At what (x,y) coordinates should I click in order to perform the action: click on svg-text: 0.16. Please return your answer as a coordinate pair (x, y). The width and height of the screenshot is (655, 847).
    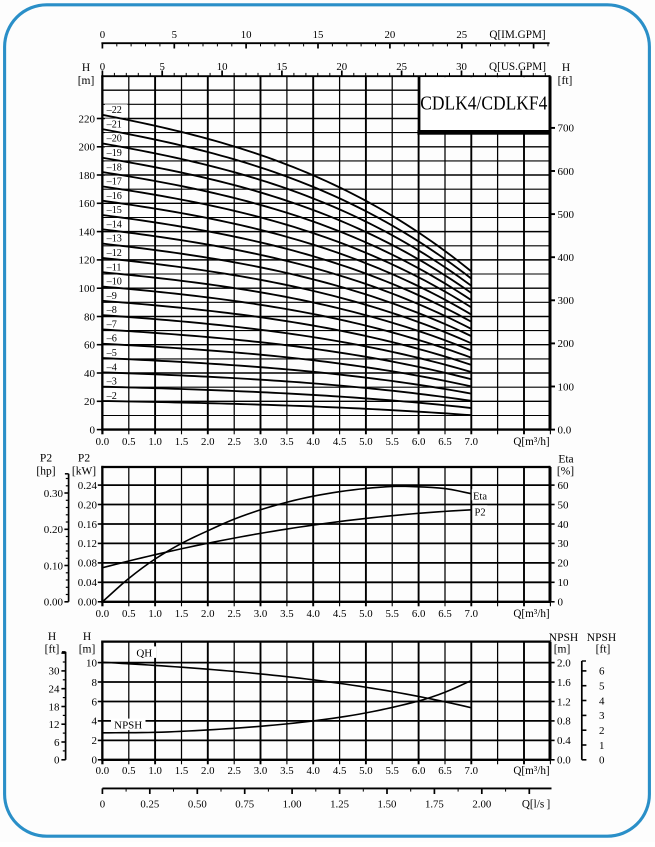
    Looking at the image, I should click on (88, 525).